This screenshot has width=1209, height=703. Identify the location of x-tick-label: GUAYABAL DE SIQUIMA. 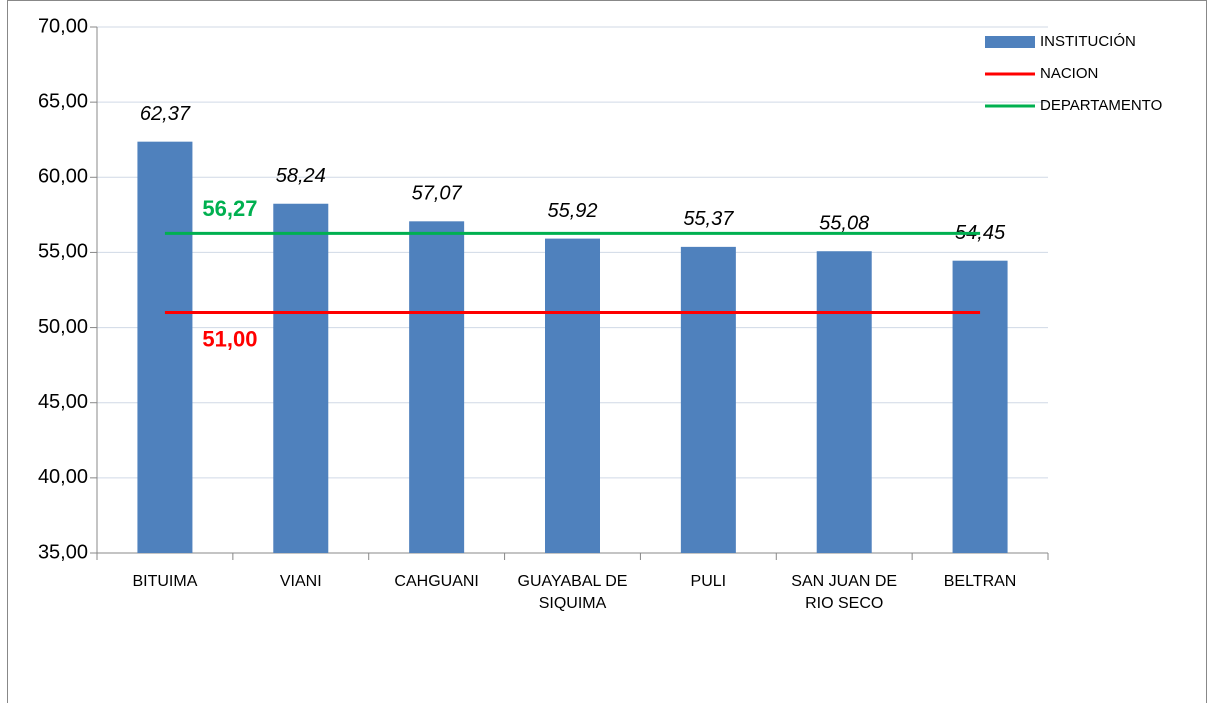
(572, 592).